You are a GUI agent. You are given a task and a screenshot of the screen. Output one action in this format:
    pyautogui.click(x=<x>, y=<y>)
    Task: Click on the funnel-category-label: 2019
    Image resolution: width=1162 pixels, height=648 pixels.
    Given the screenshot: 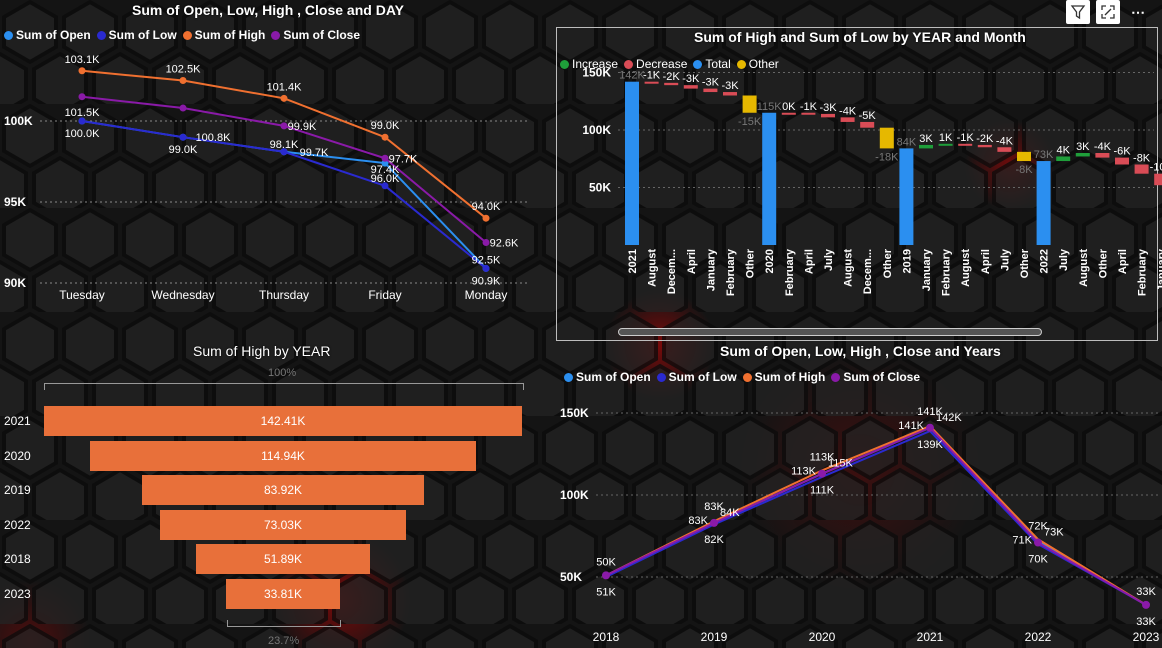 What is the action you would take?
    pyautogui.click(x=17, y=490)
    